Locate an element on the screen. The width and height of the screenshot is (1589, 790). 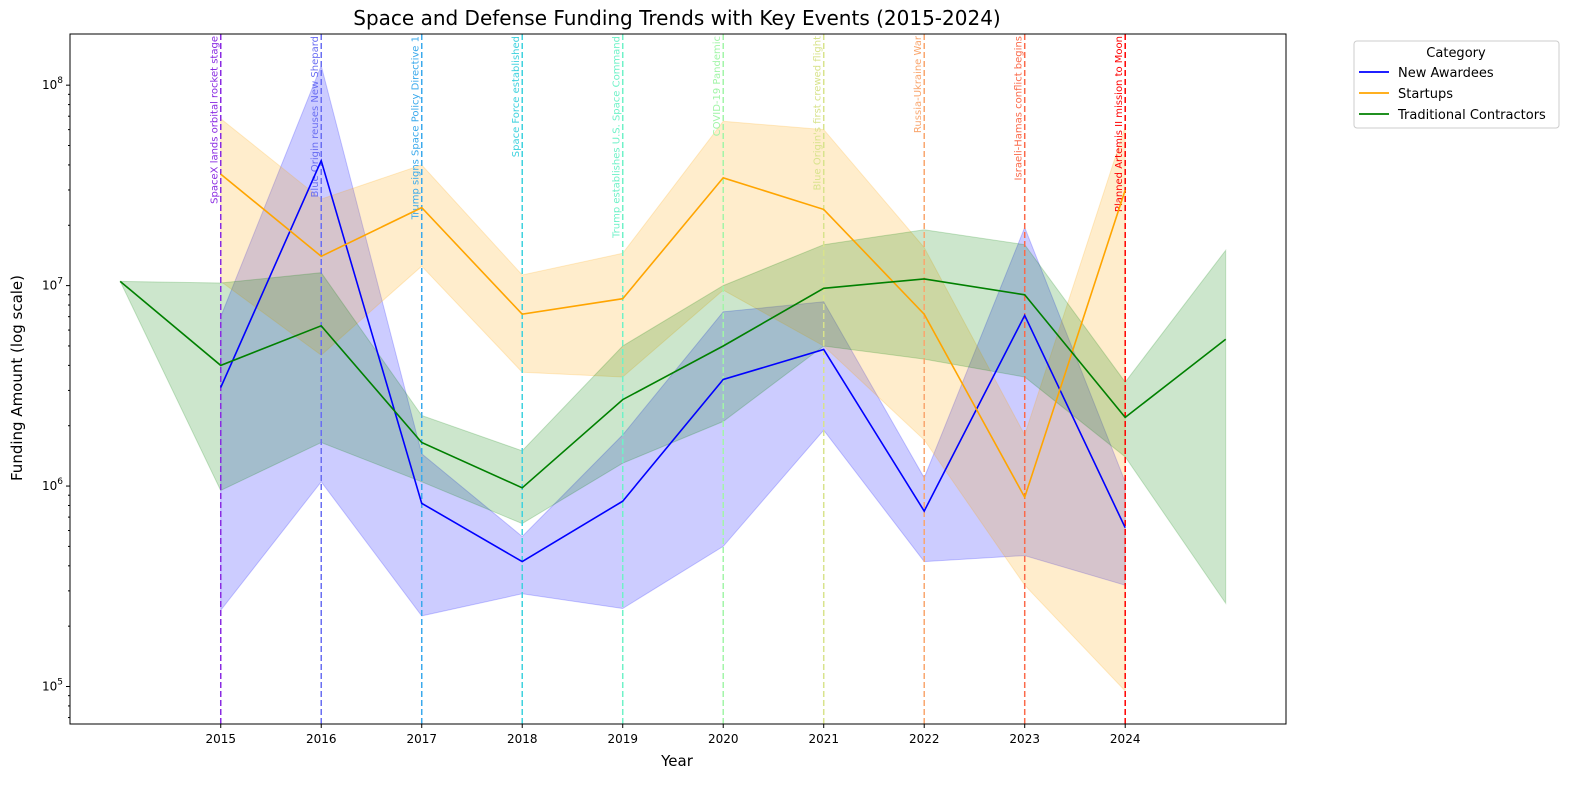
x-tick-label-2016: 2016 is located at coordinates (321, 739).